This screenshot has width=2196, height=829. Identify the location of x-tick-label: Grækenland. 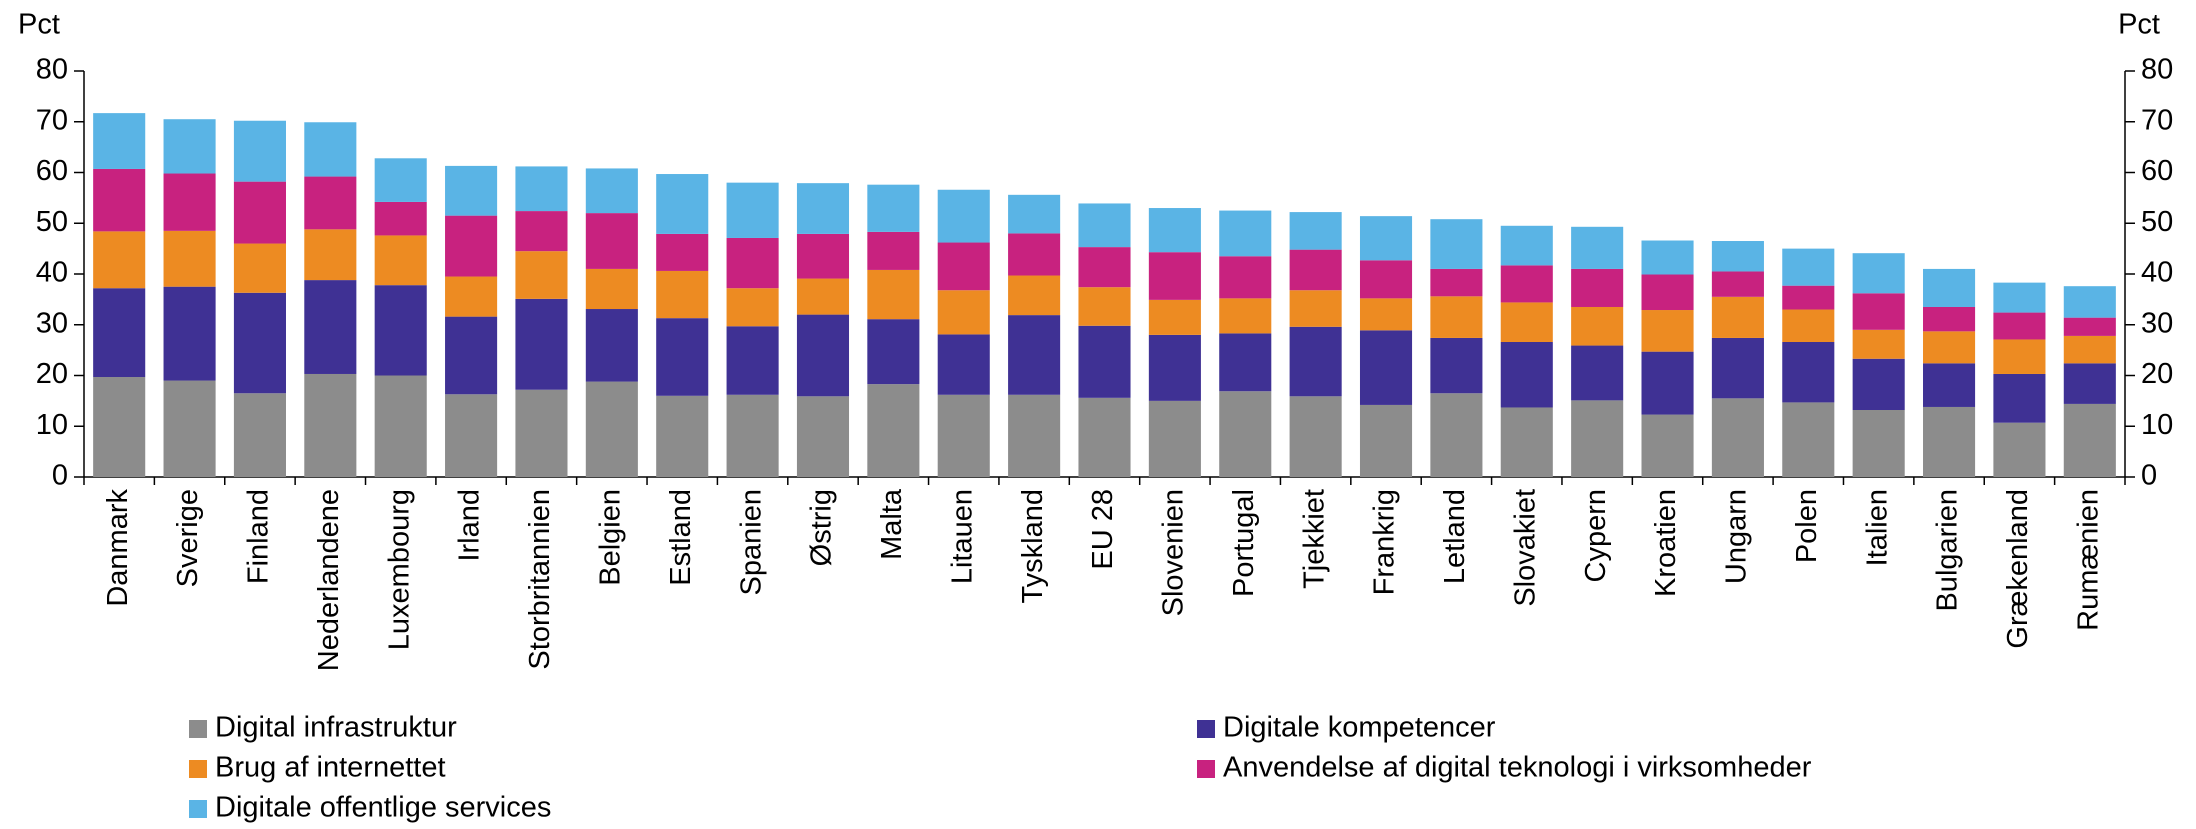
(2018, 569).